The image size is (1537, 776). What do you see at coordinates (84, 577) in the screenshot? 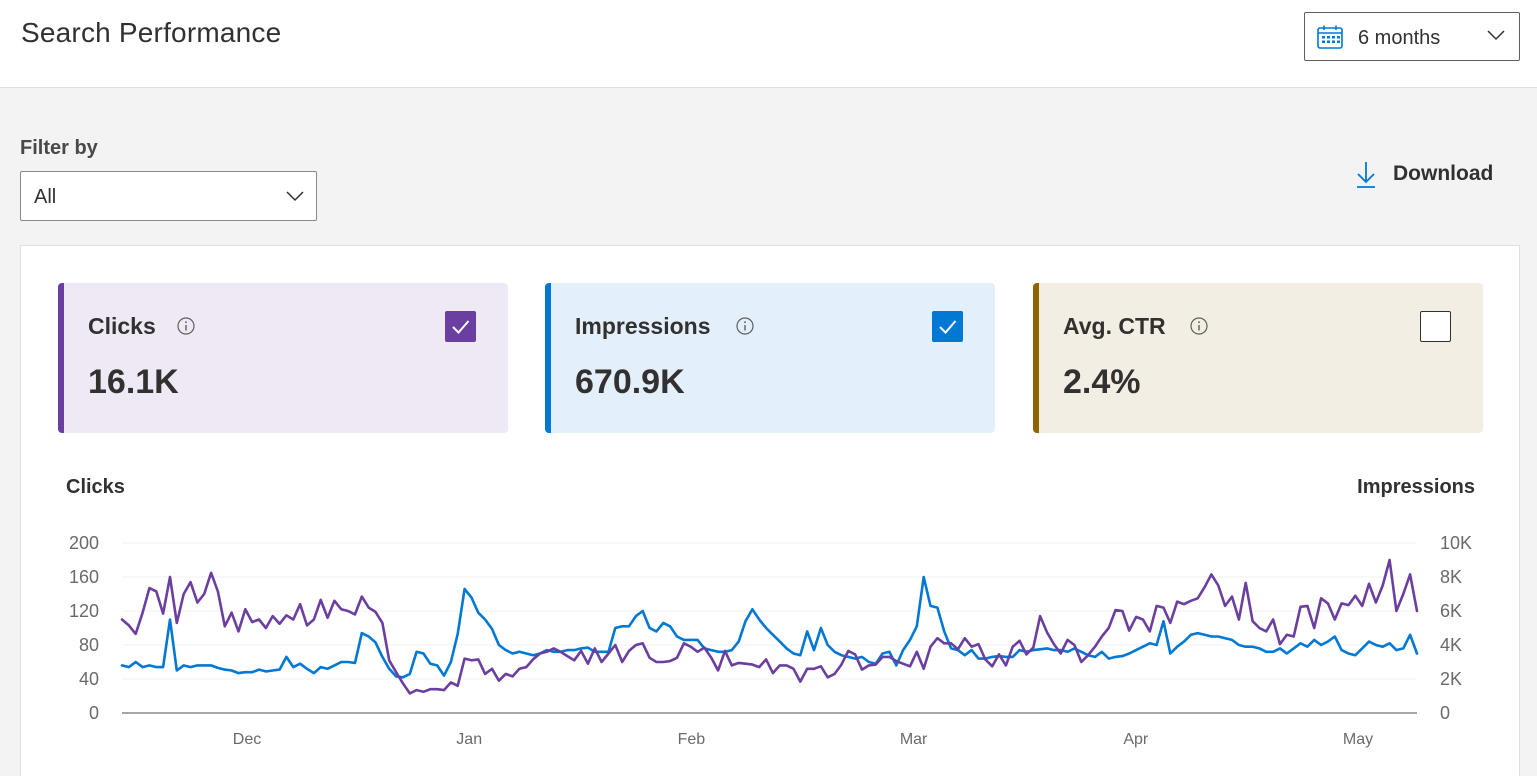
I see `y-left-tick-label: 160` at bounding box center [84, 577].